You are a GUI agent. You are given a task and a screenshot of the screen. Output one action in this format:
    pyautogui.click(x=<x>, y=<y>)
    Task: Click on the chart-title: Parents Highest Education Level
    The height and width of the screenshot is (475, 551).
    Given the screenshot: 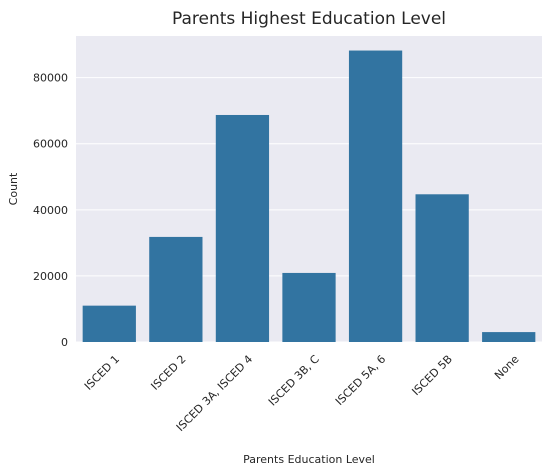 What is the action you would take?
    pyautogui.click(x=309, y=19)
    